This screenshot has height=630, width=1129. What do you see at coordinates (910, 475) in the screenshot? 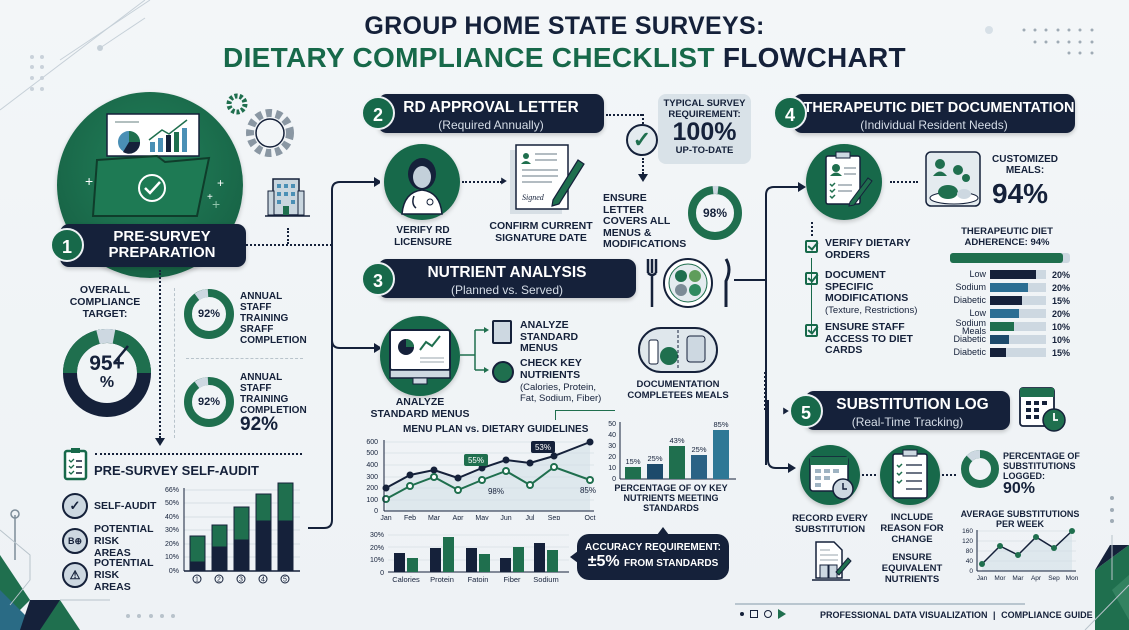
I see `checklist-clipboard-icon` at bounding box center [910, 475].